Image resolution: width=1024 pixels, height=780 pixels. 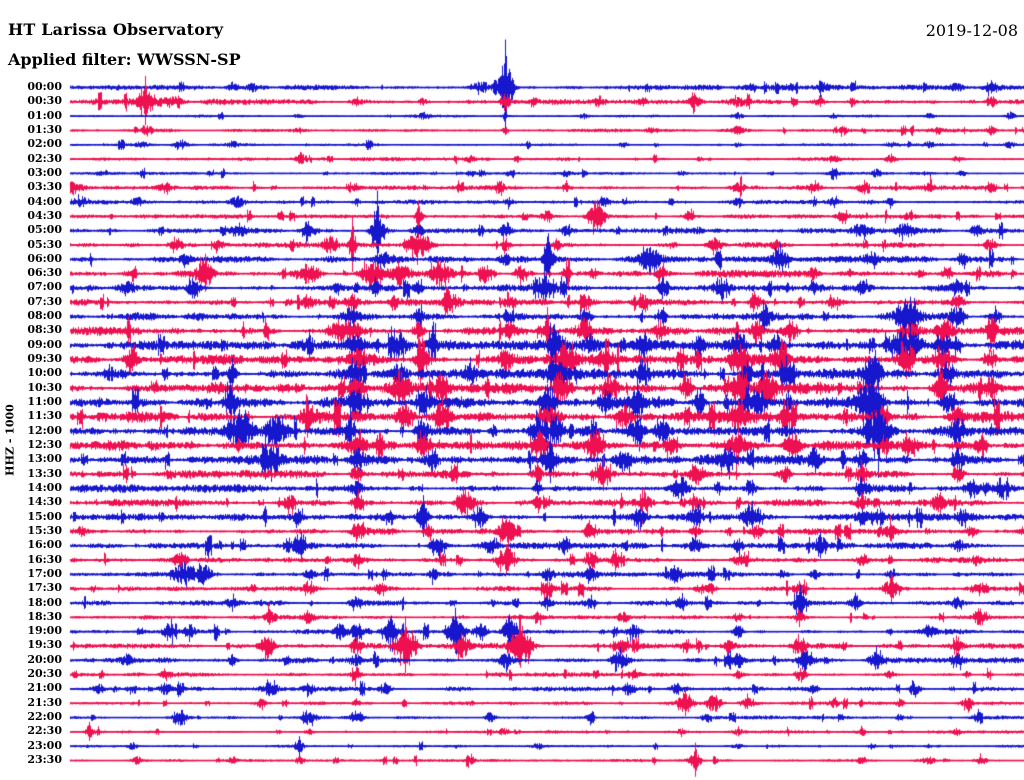 I want to click on time-label: 13:30, so click(x=44, y=473).